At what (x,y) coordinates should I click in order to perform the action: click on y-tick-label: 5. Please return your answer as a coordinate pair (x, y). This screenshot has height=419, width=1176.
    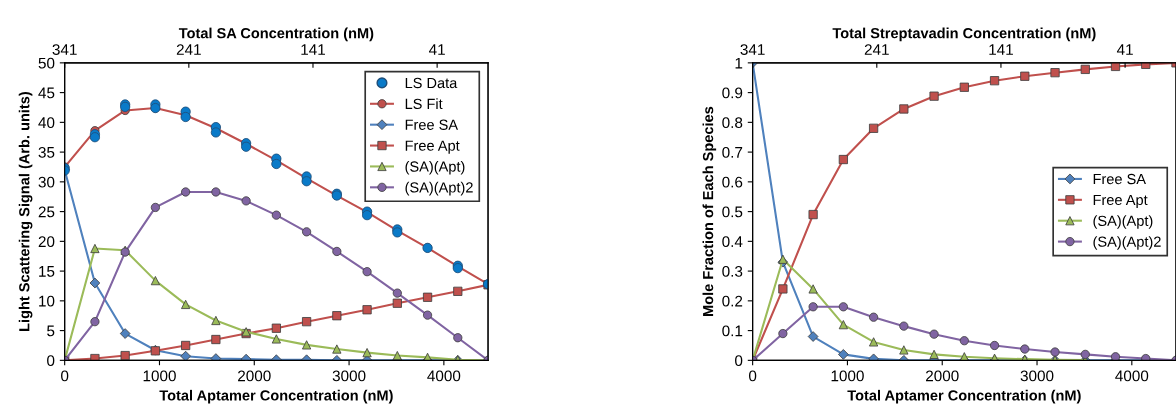
    Looking at the image, I should click on (51, 331).